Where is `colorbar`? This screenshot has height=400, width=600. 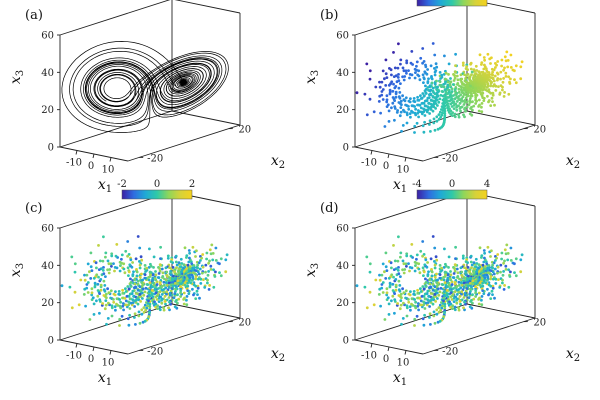 colorbar is located at coordinates (452, 194).